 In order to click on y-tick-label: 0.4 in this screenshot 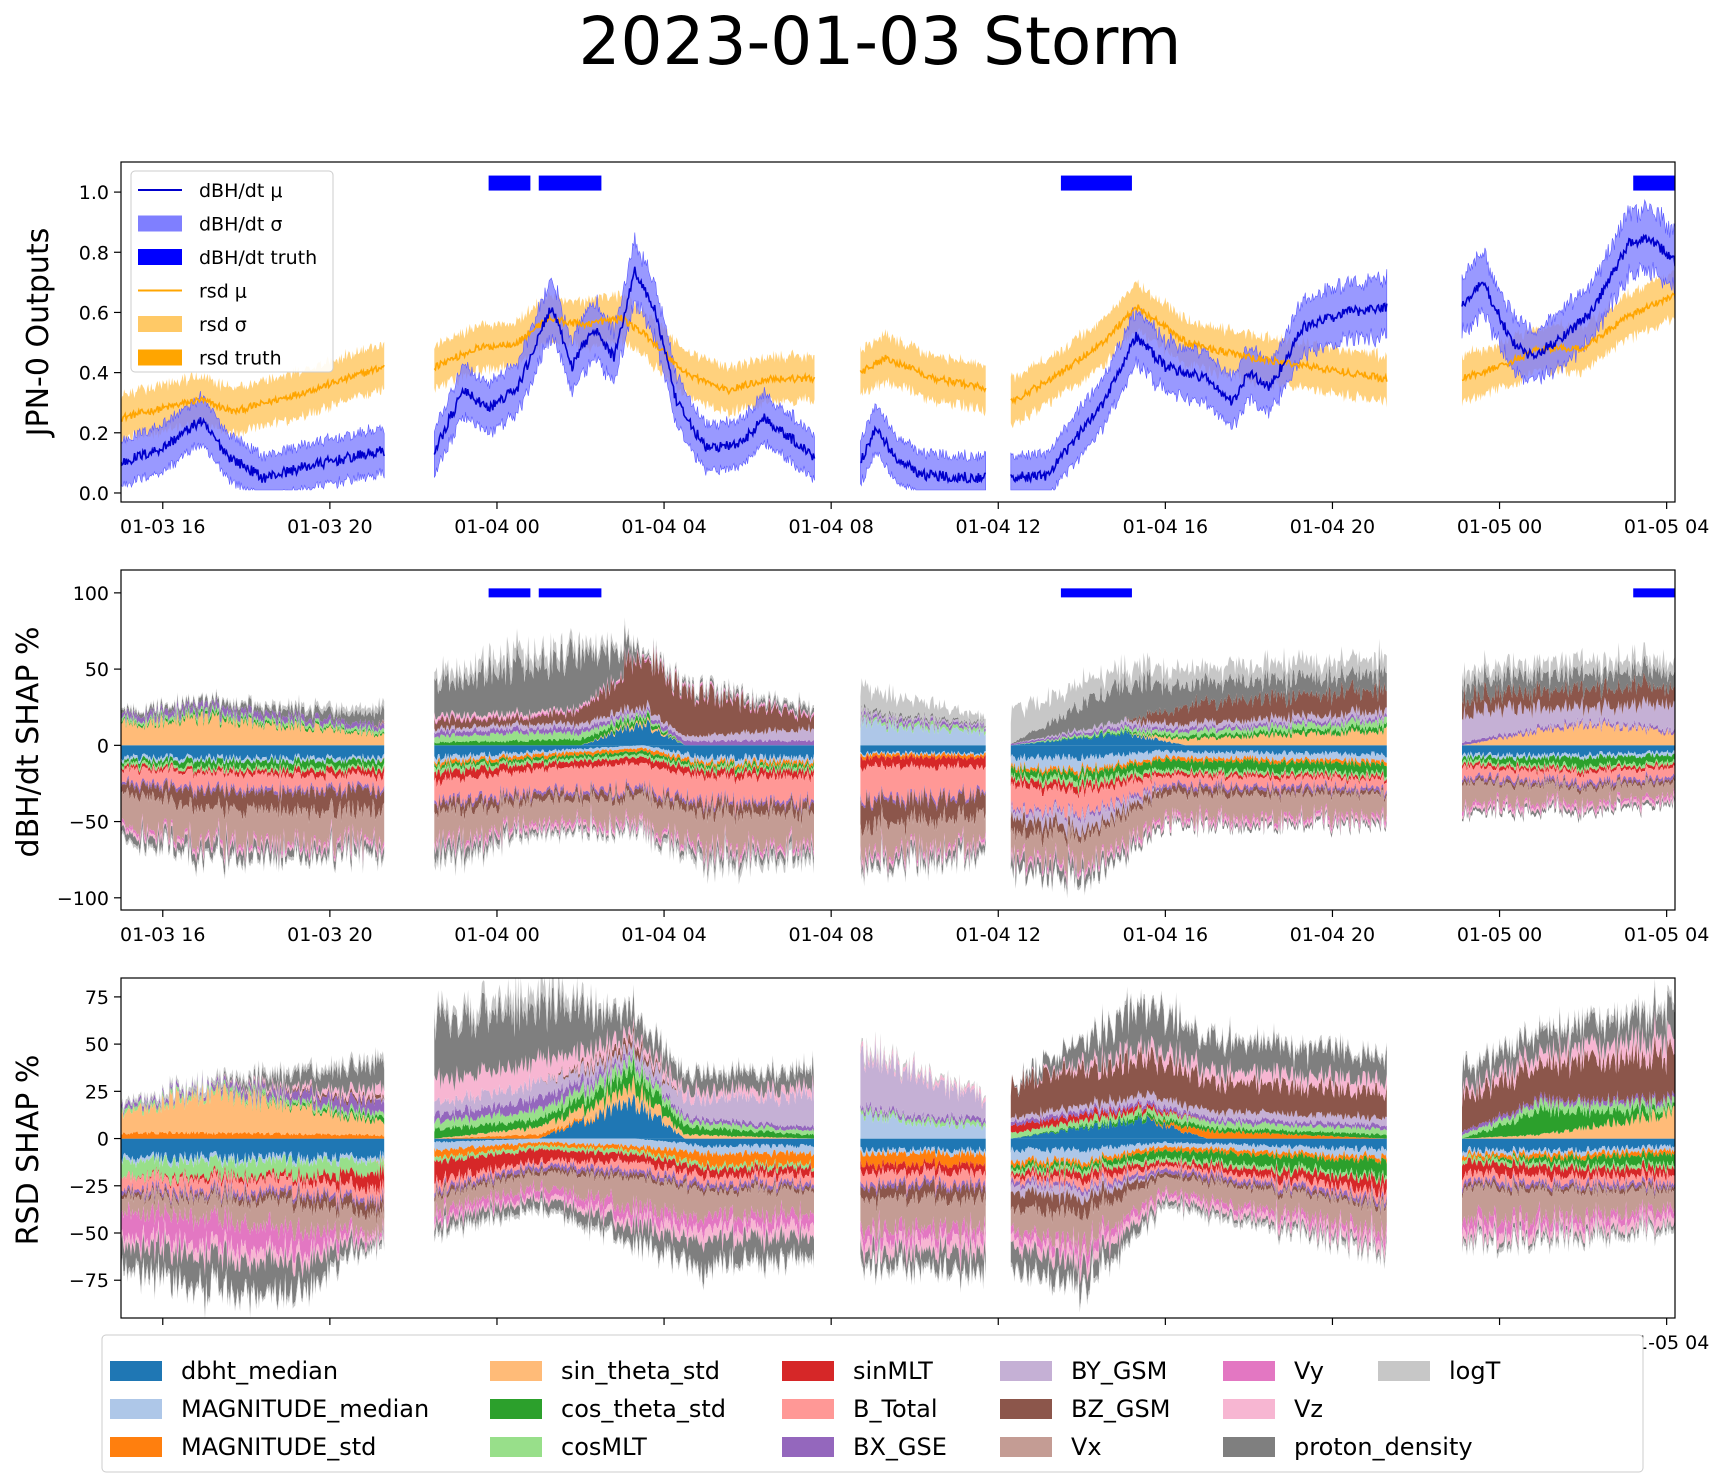, I will do `click(94, 374)`.